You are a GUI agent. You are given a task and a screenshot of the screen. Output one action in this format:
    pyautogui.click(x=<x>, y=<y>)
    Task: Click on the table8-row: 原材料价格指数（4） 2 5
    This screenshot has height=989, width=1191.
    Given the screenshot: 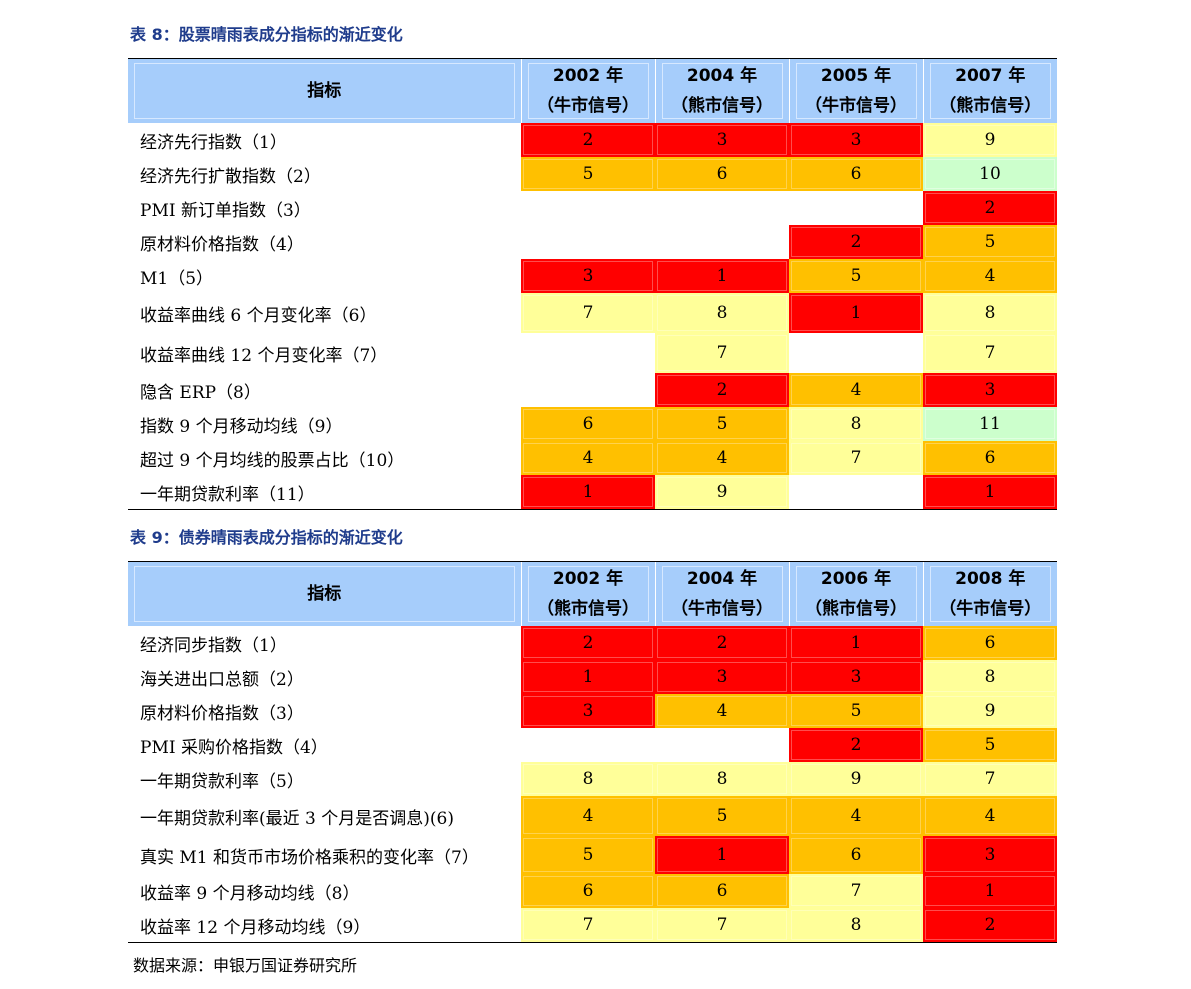 What is the action you would take?
    pyautogui.click(x=592, y=242)
    